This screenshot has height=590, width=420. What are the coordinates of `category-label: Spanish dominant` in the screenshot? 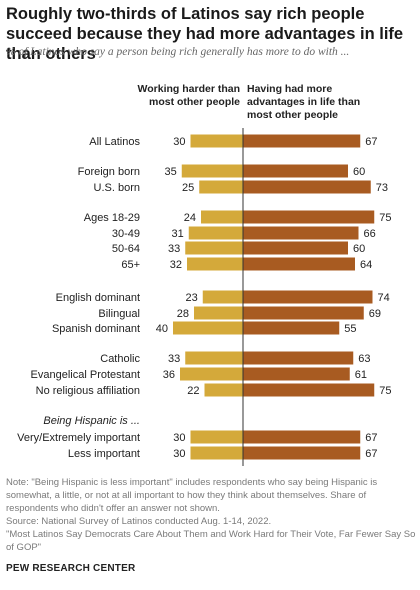 It's located at (96, 329).